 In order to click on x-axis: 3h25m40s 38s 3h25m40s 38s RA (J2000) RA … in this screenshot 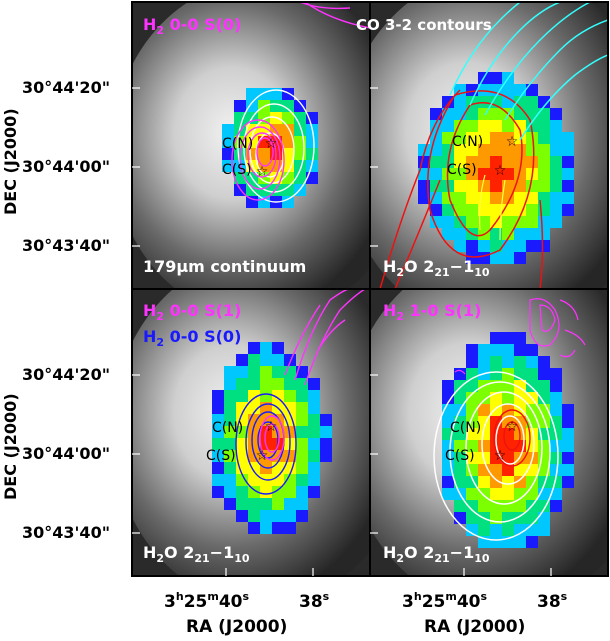, I will do `click(366, 613)`.